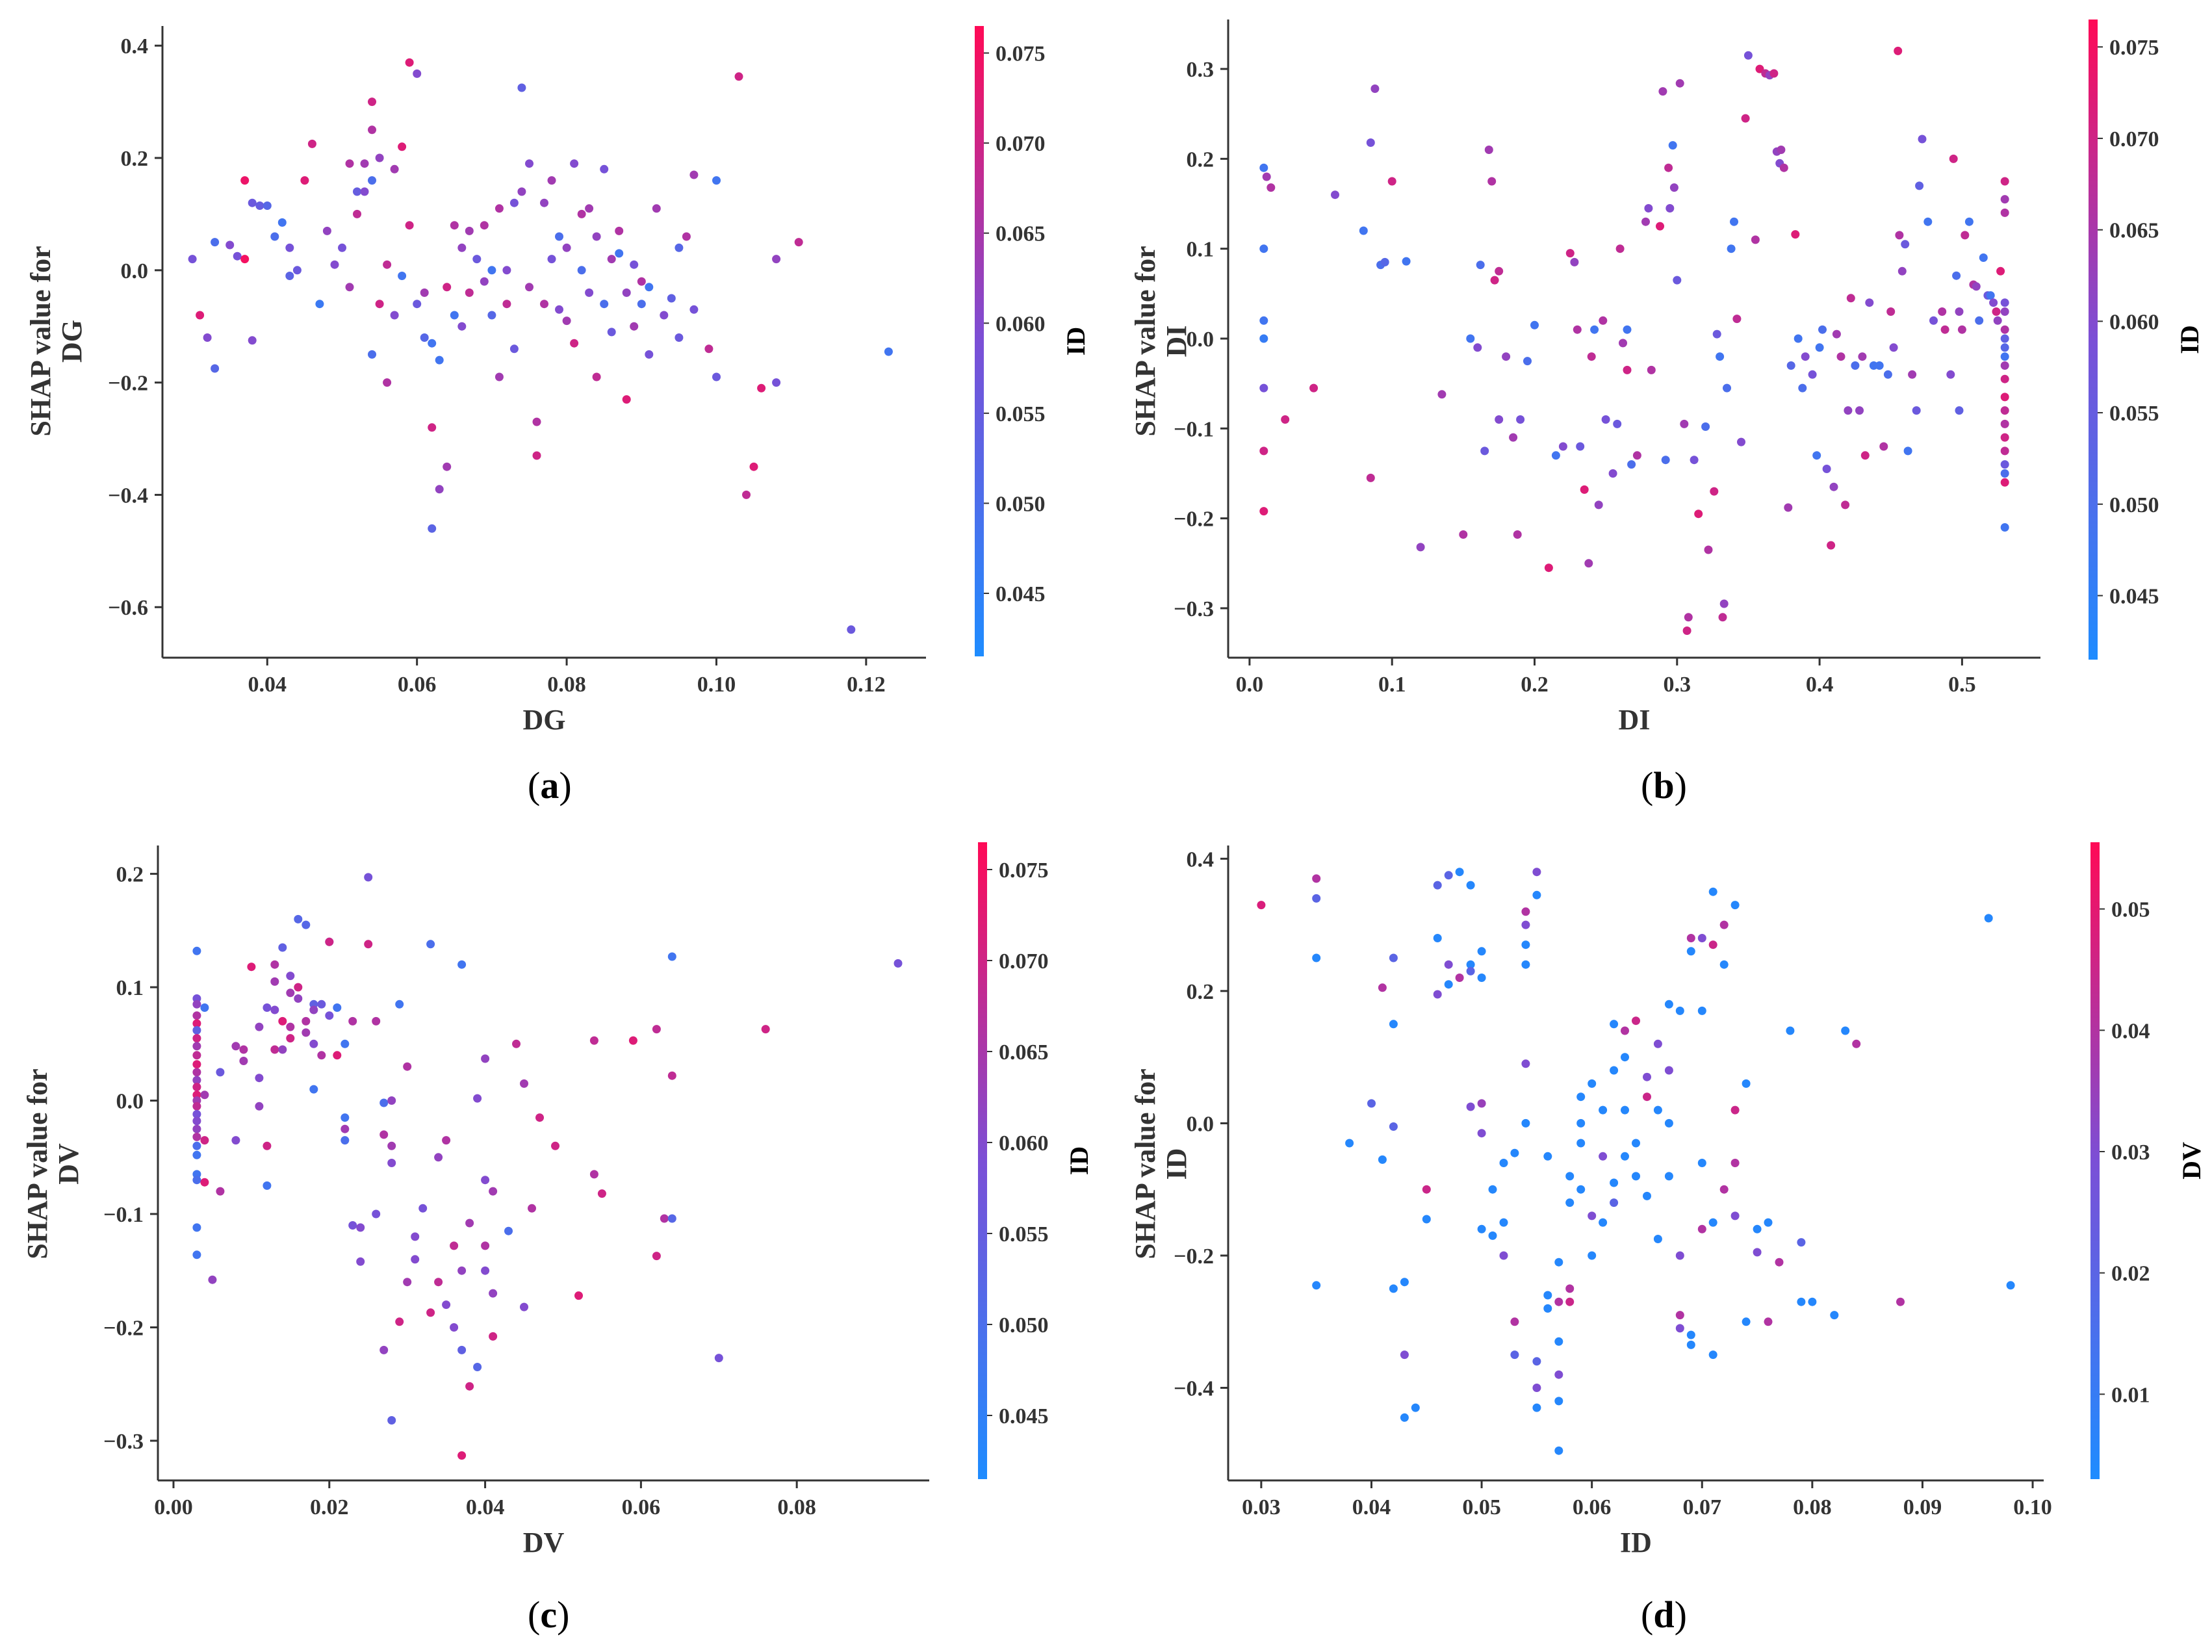  Describe the element at coordinates (1812, 1507) in the screenshot. I see `x-tick-label: 0.08` at that location.